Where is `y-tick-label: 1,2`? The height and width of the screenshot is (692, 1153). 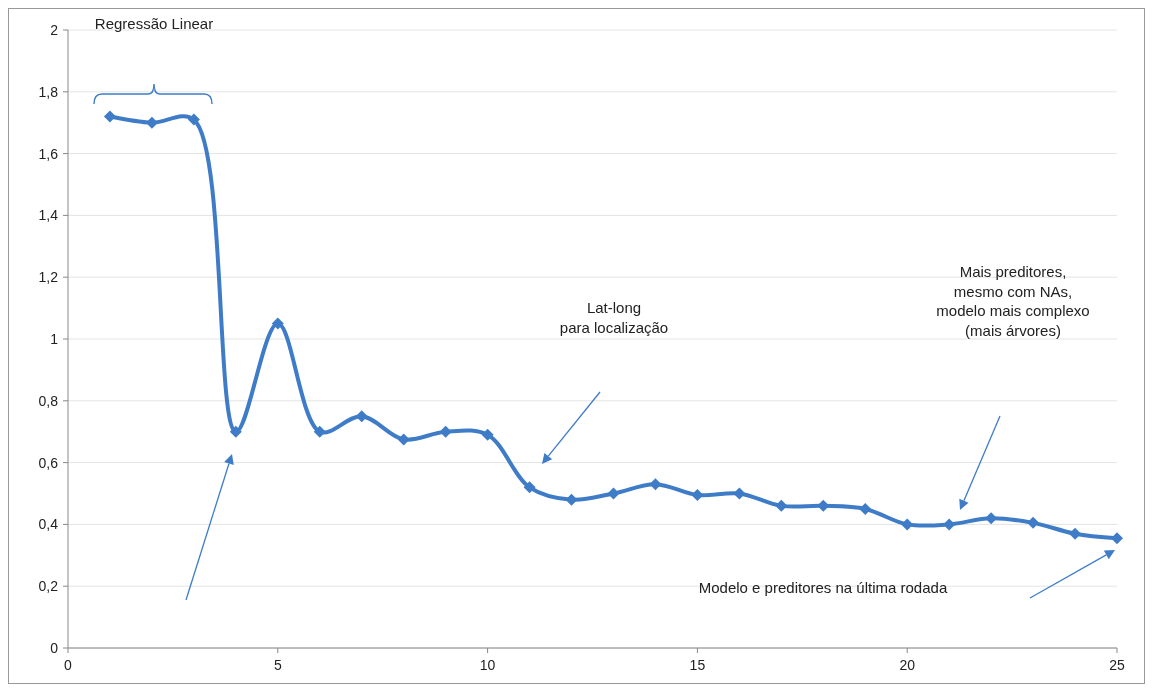 y-tick-label: 1,2 is located at coordinates (48, 277).